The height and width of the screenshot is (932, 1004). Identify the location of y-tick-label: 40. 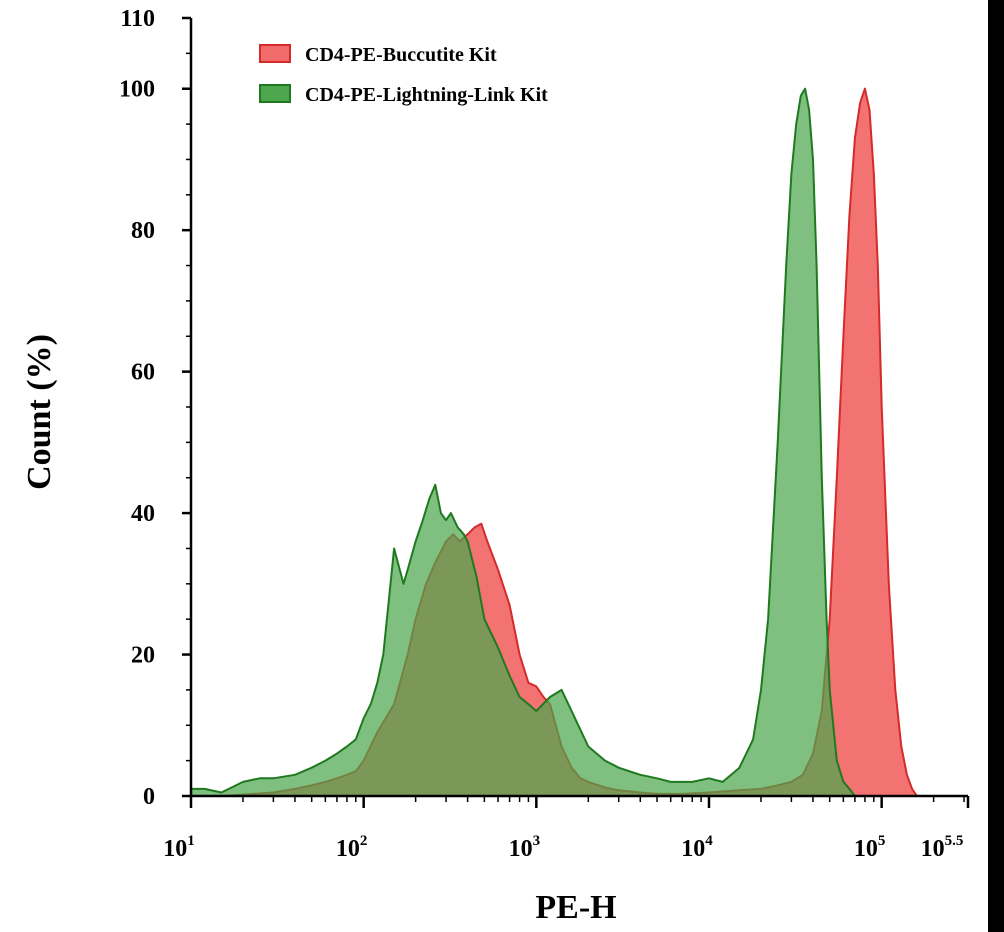
(143, 514).